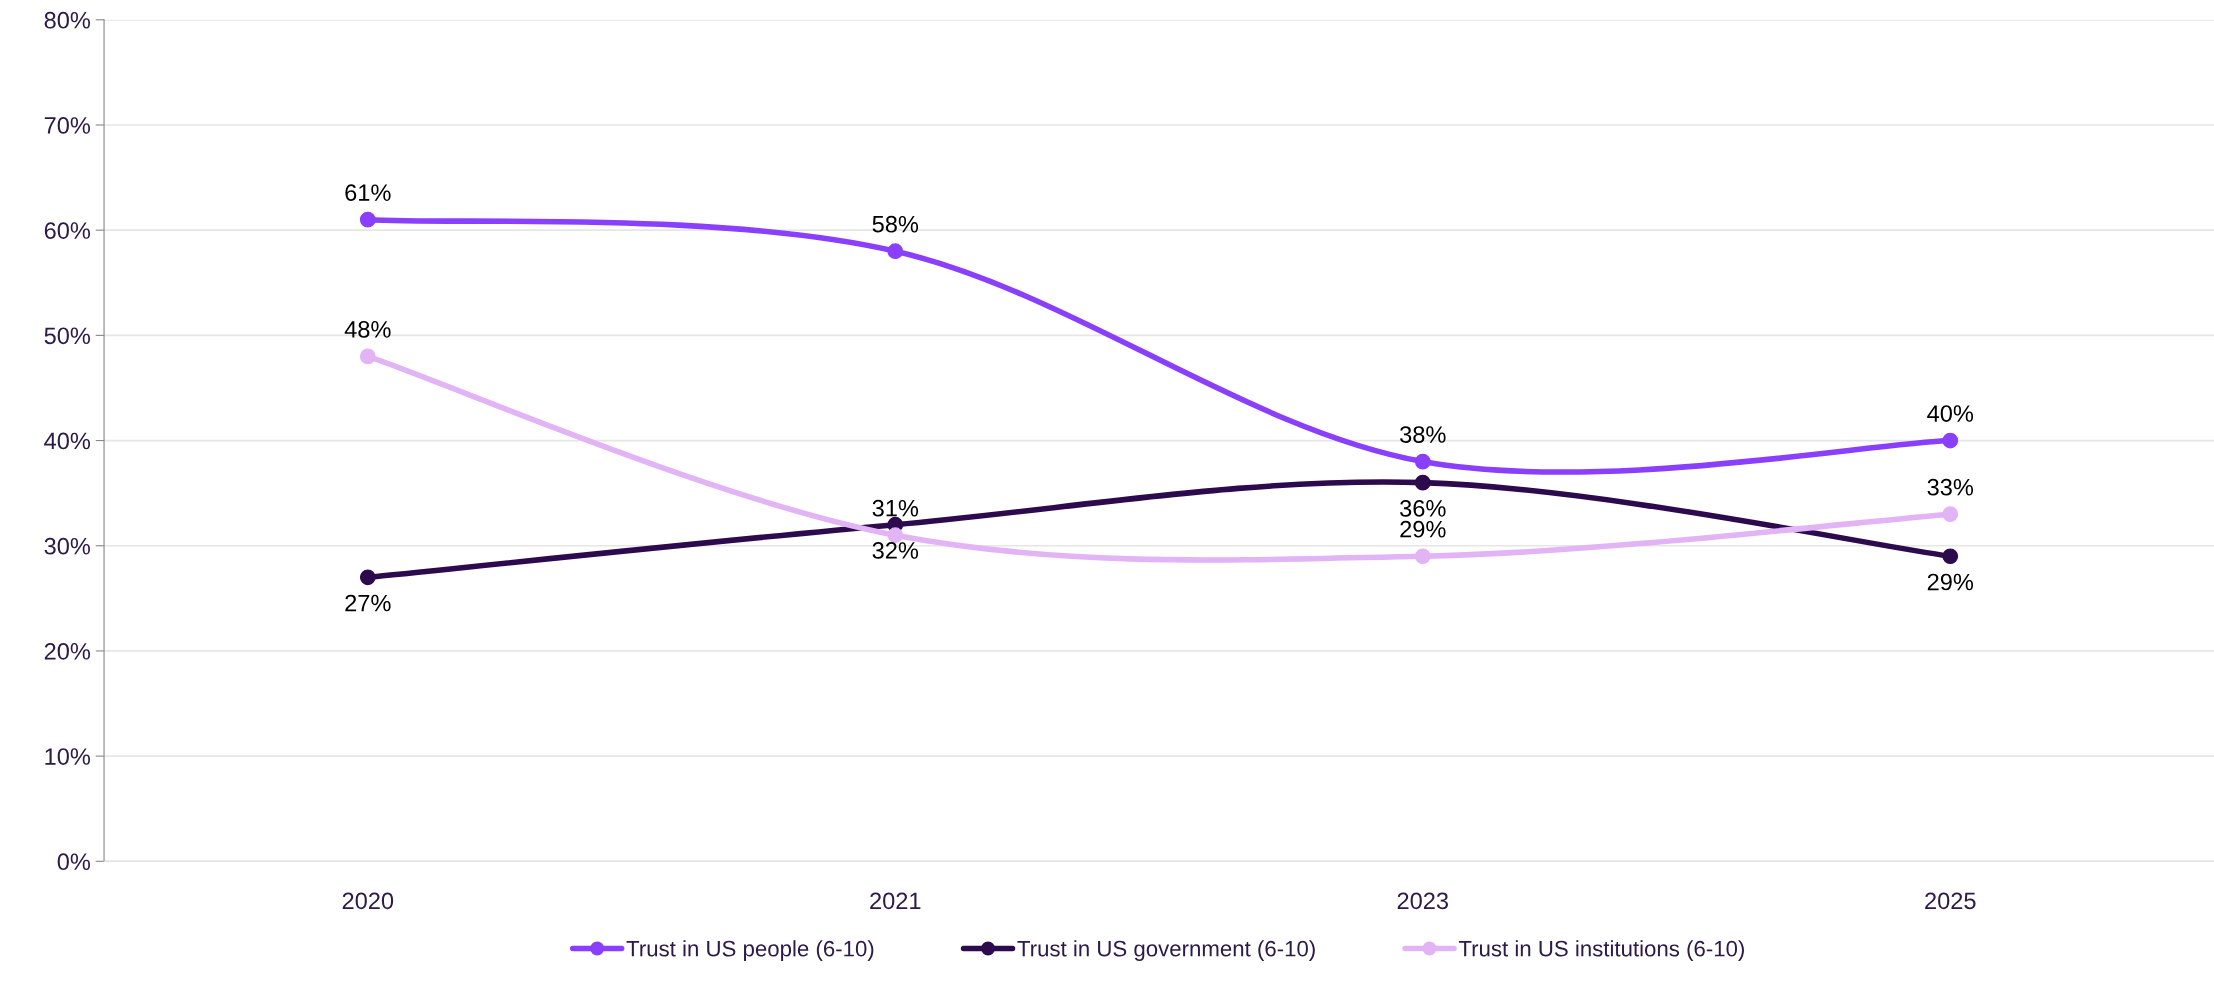  What do you see at coordinates (67, 20) in the screenshot?
I see `y-tick-label: 80%` at bounding box center [67, 20].